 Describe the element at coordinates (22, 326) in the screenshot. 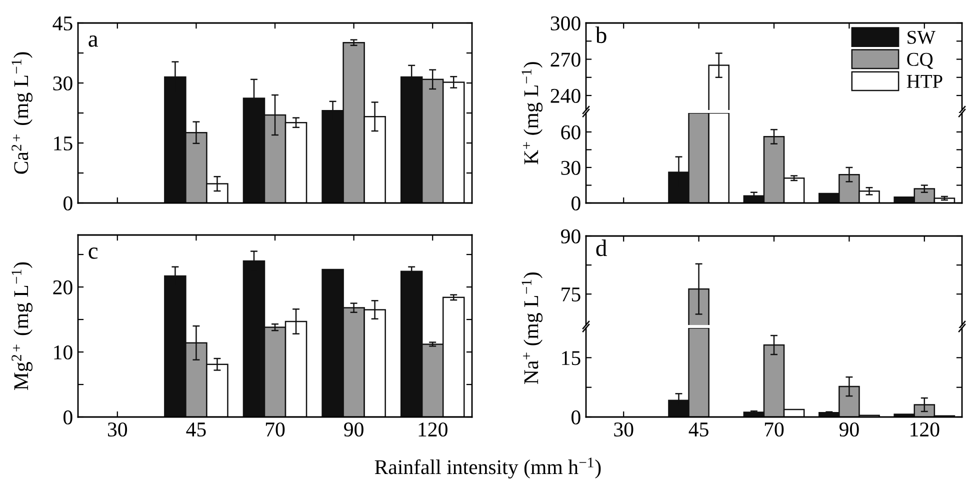

I see `y-axis-title: Mg$^{2+}$ (mg L$^{−1}$)` at that location.